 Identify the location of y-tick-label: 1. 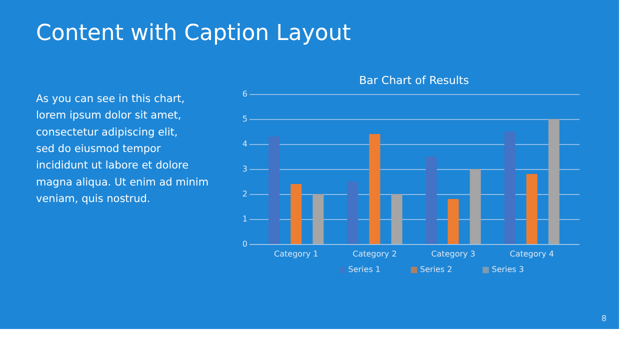
(245, 219).